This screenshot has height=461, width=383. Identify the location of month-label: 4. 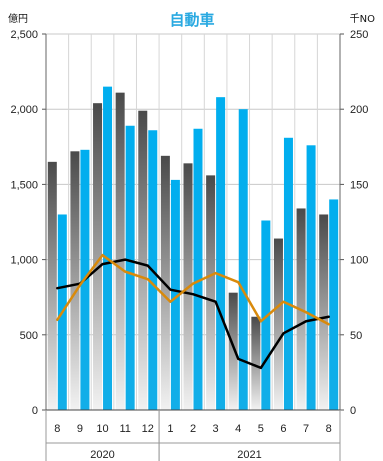
(238, 429).